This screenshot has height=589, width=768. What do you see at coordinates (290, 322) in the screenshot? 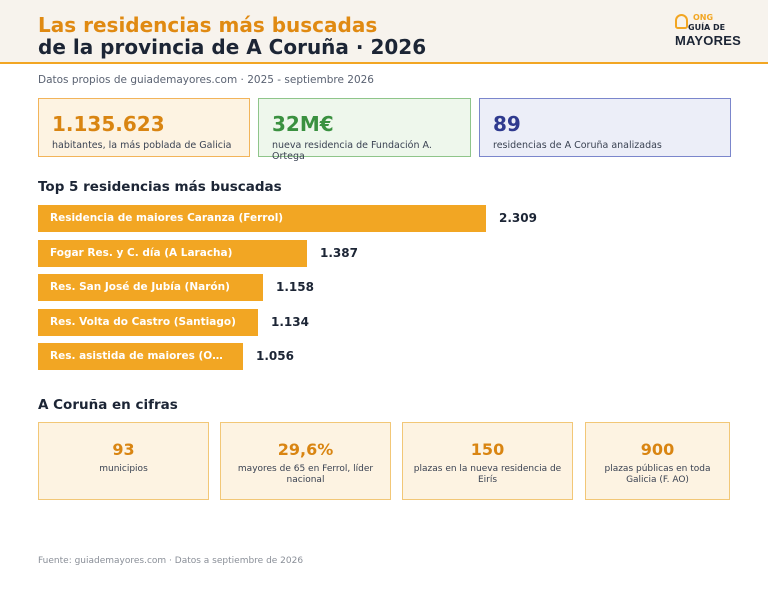
I see `bar-value-label: 1.134` at bounding box center [290, 322].